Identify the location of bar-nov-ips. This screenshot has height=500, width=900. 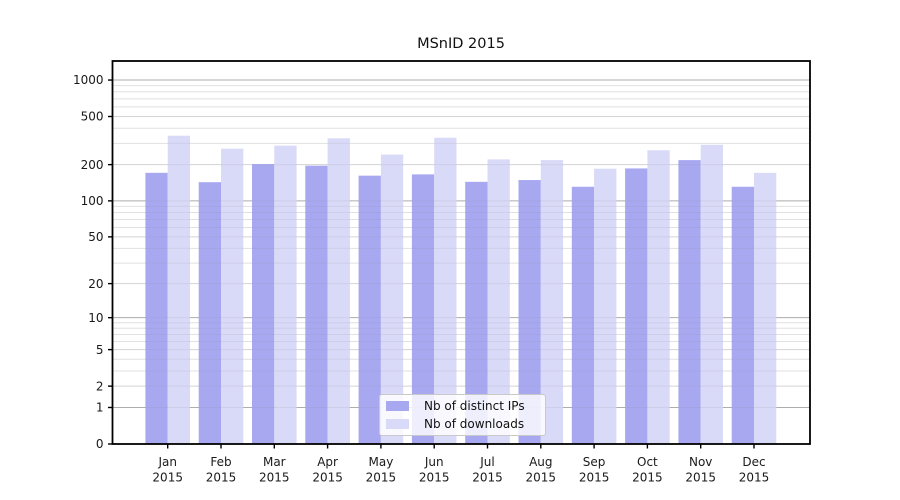
(689, 302).